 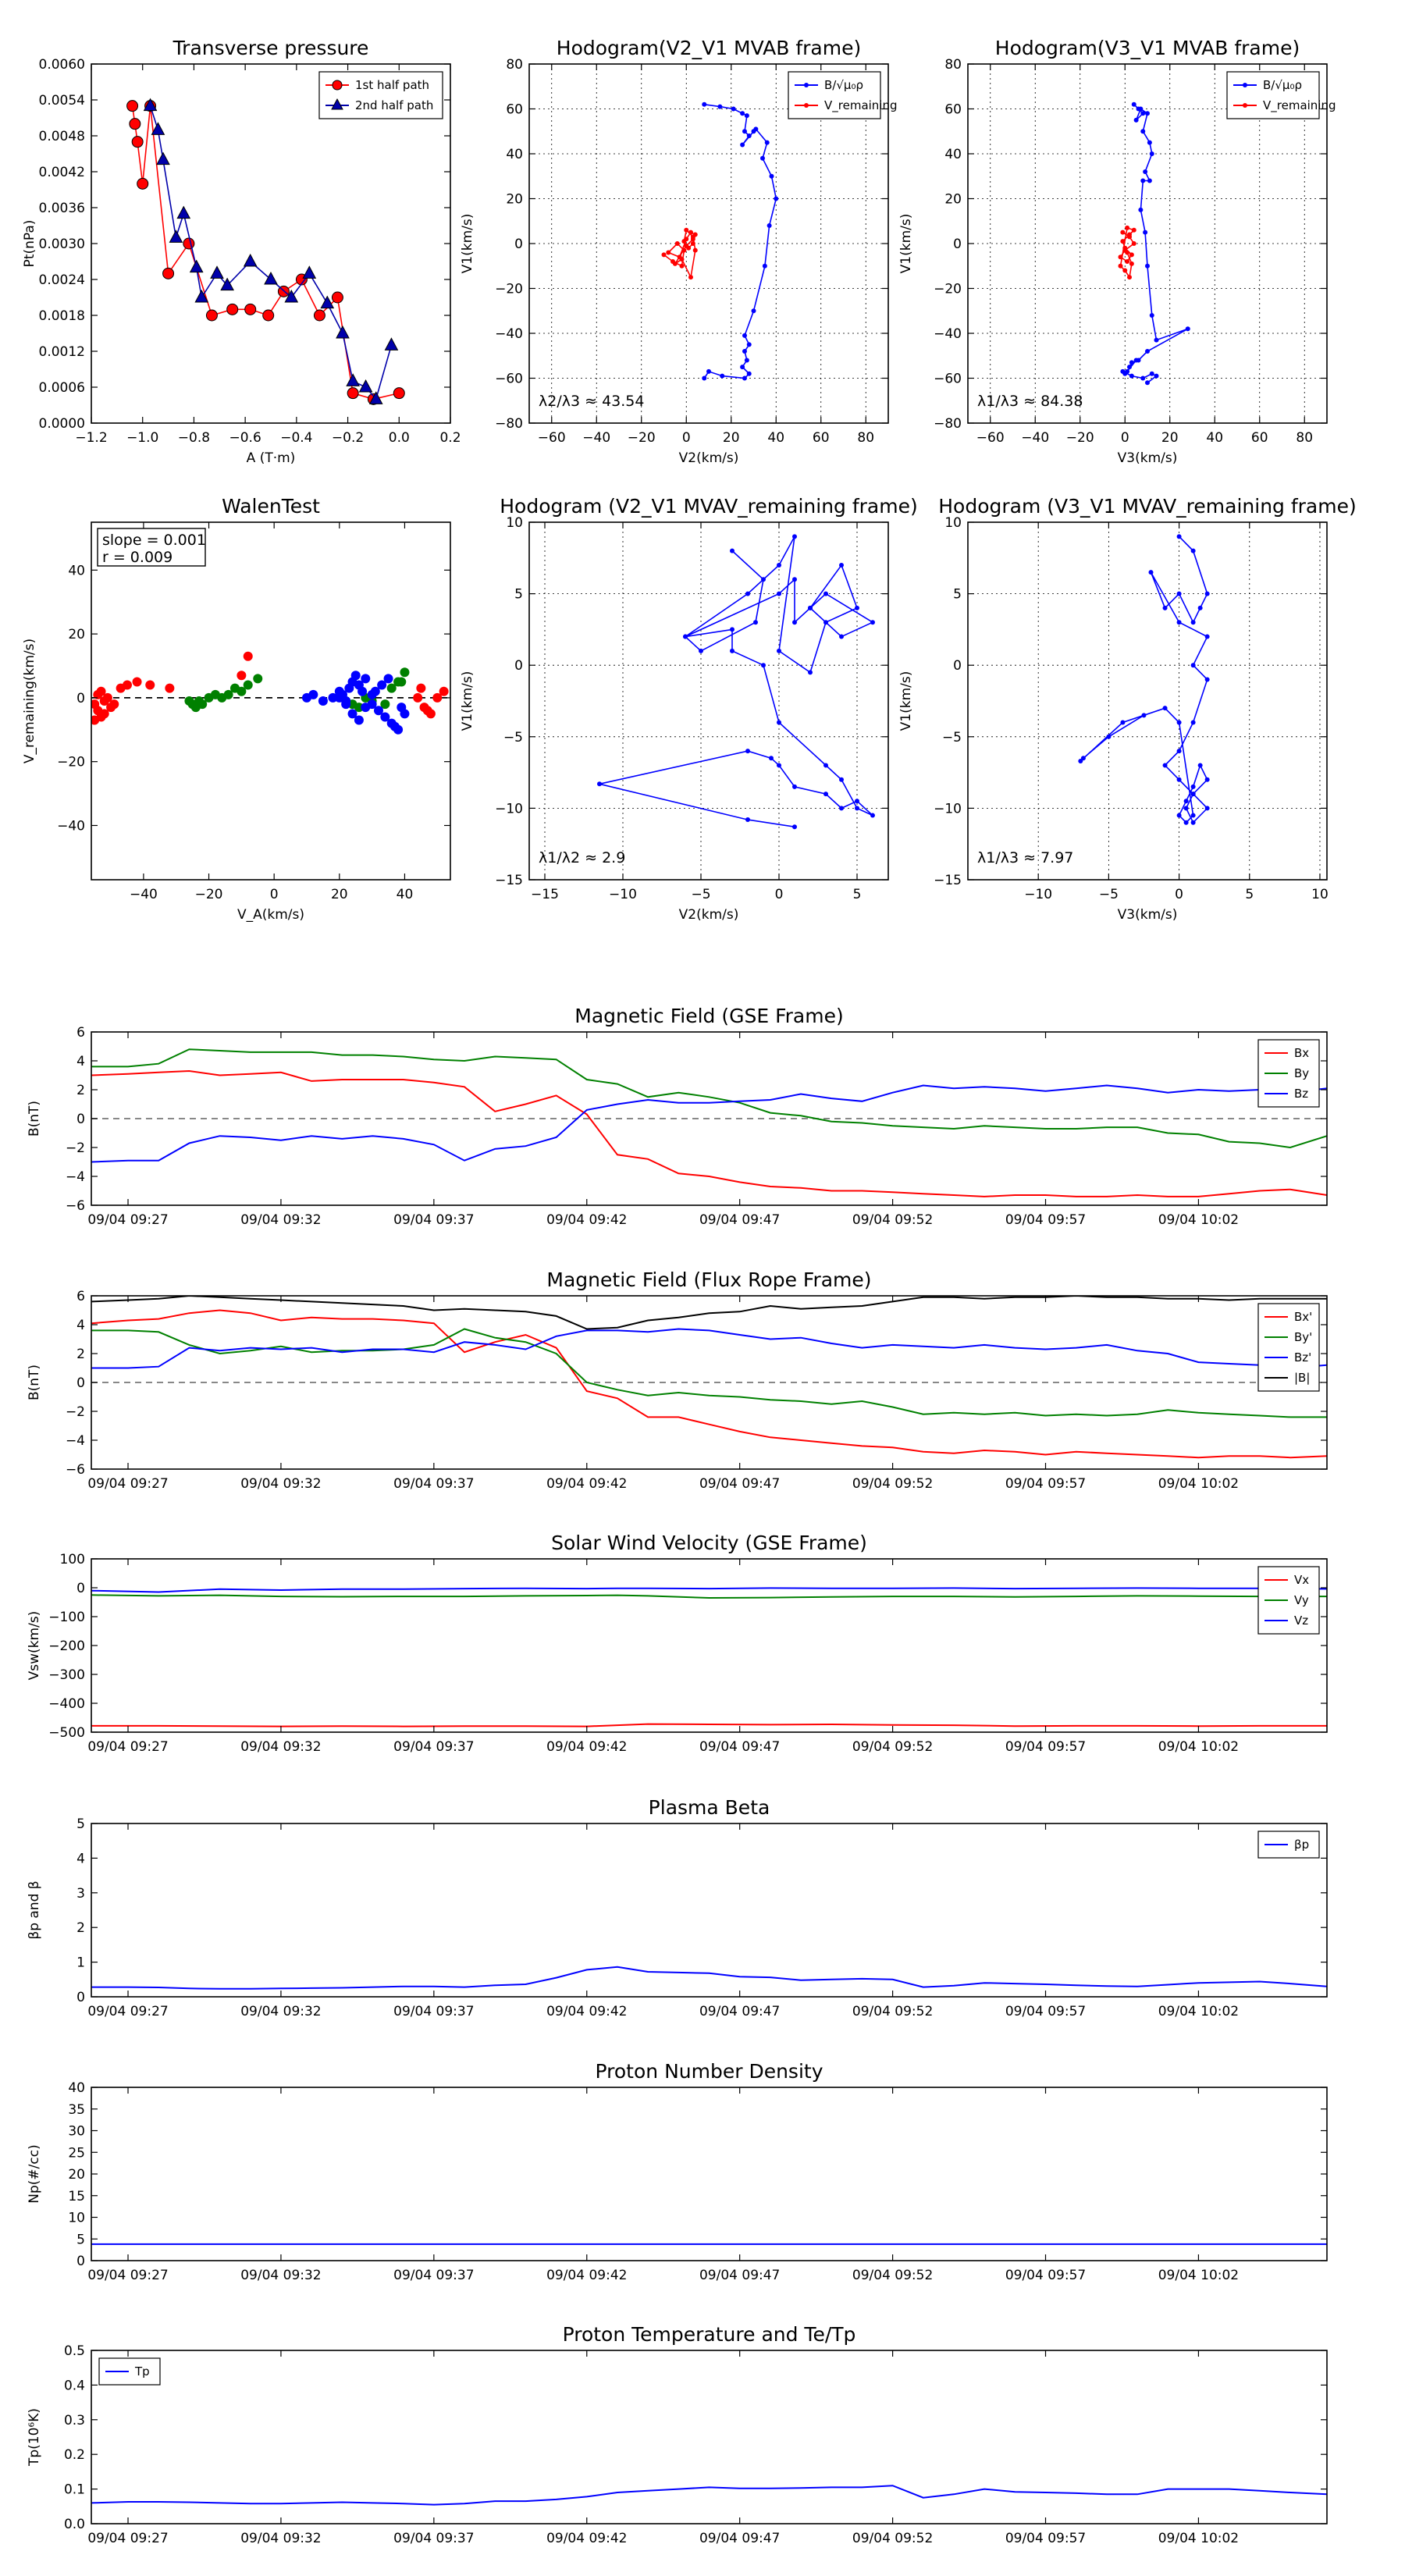 What do you see at coordinates (76, 2175) in the screenshot?
I see `y-tick-label: 20` at bounding box center [76, 2175].